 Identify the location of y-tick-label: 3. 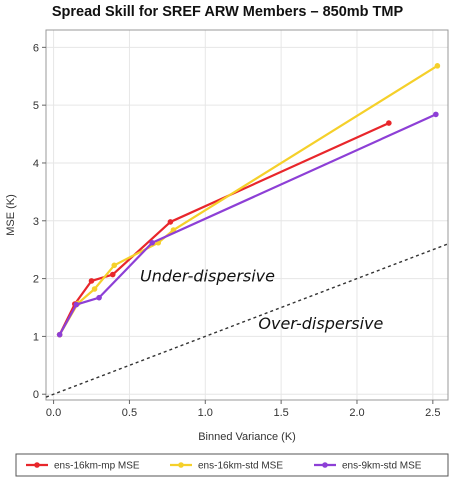
(36, 222).